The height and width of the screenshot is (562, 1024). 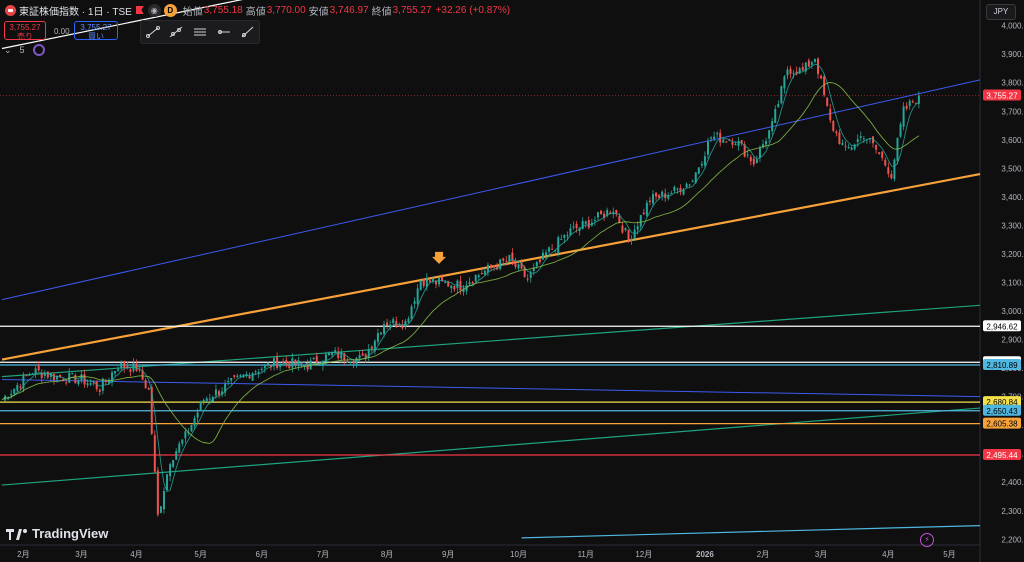 What do you see at coordinates (255, 12) in the screenshot?
I see `high-label: 高値` at bounding box center [255, 12].